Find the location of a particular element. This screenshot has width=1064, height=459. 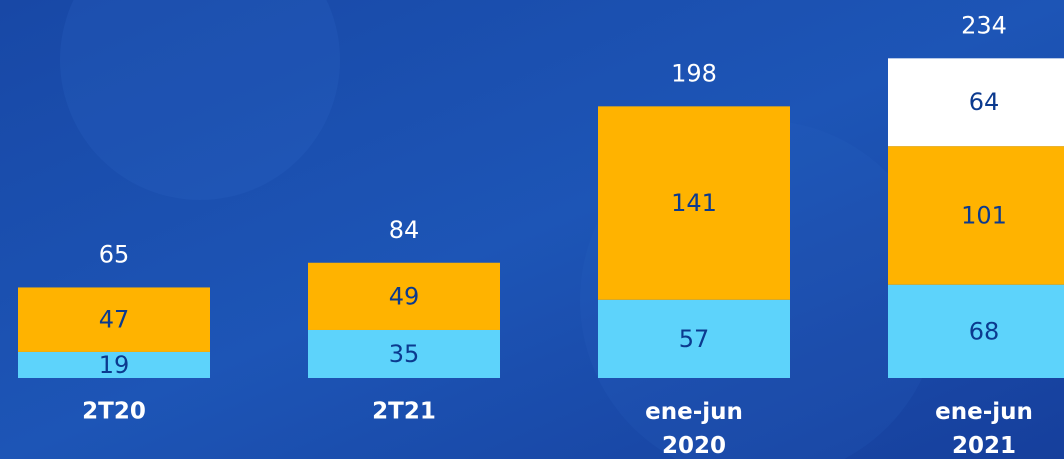

segment-label: 35 is located at coordinates (404, 354).